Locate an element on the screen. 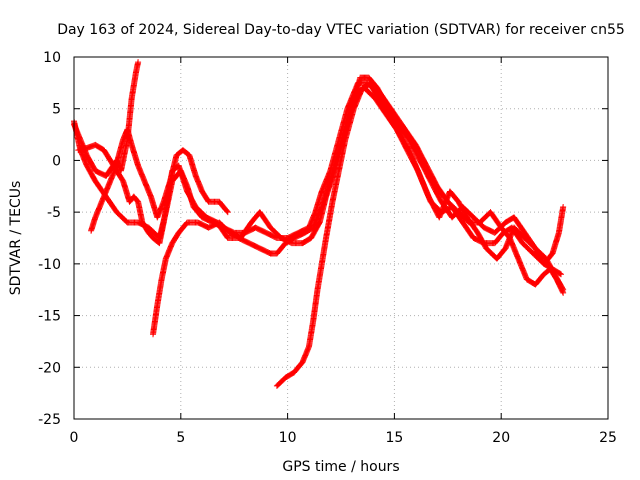 This screenshot has width=640, height=480. y-tick-label: 5 is located at coordinates (56, 110).